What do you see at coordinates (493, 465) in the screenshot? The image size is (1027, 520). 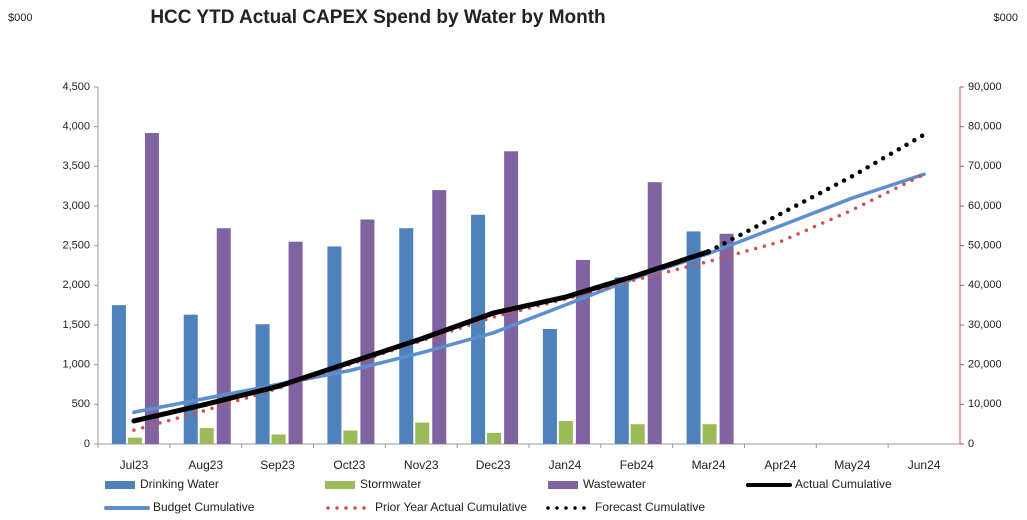 I see `x-tick-label: Dec23` at bounding box center [493, 465].